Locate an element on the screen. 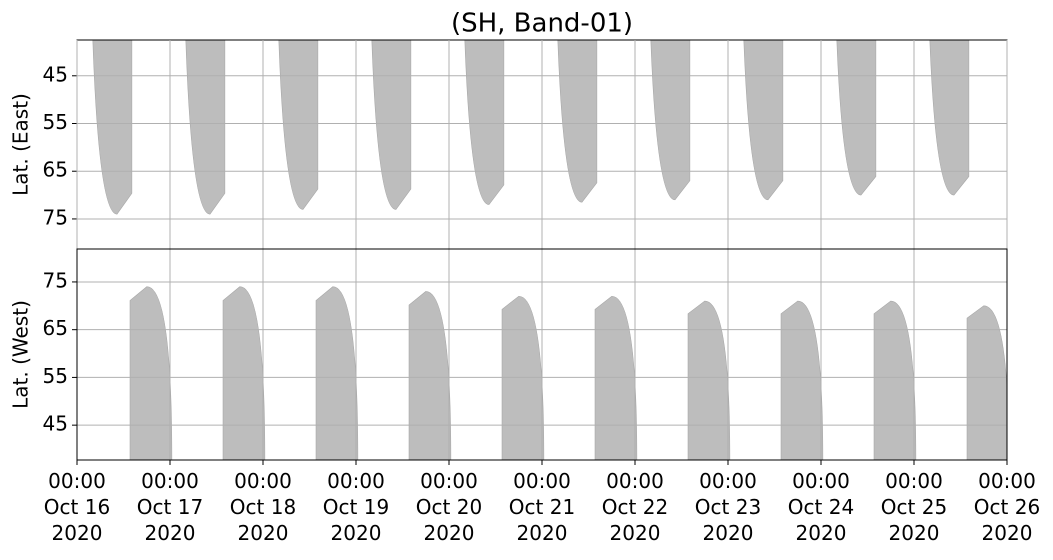 This screenshot has width=1053, height=560. x-tick-line: Oct 16 is located at coordinates (77, 507).